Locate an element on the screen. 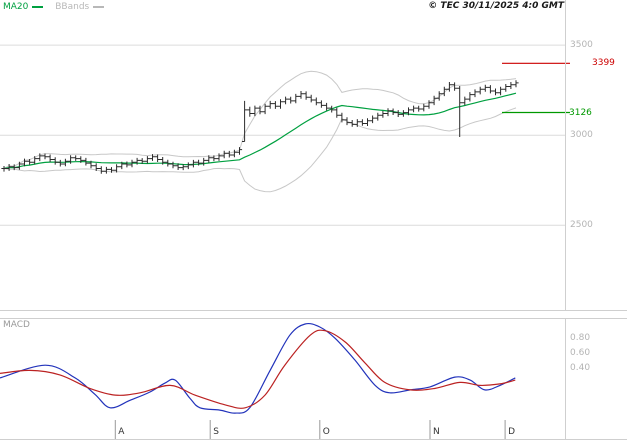 Image resolution: width=627 pixels, height=440 pixels. legend-item-bbands: BBands is located at coordinates (80, 7).